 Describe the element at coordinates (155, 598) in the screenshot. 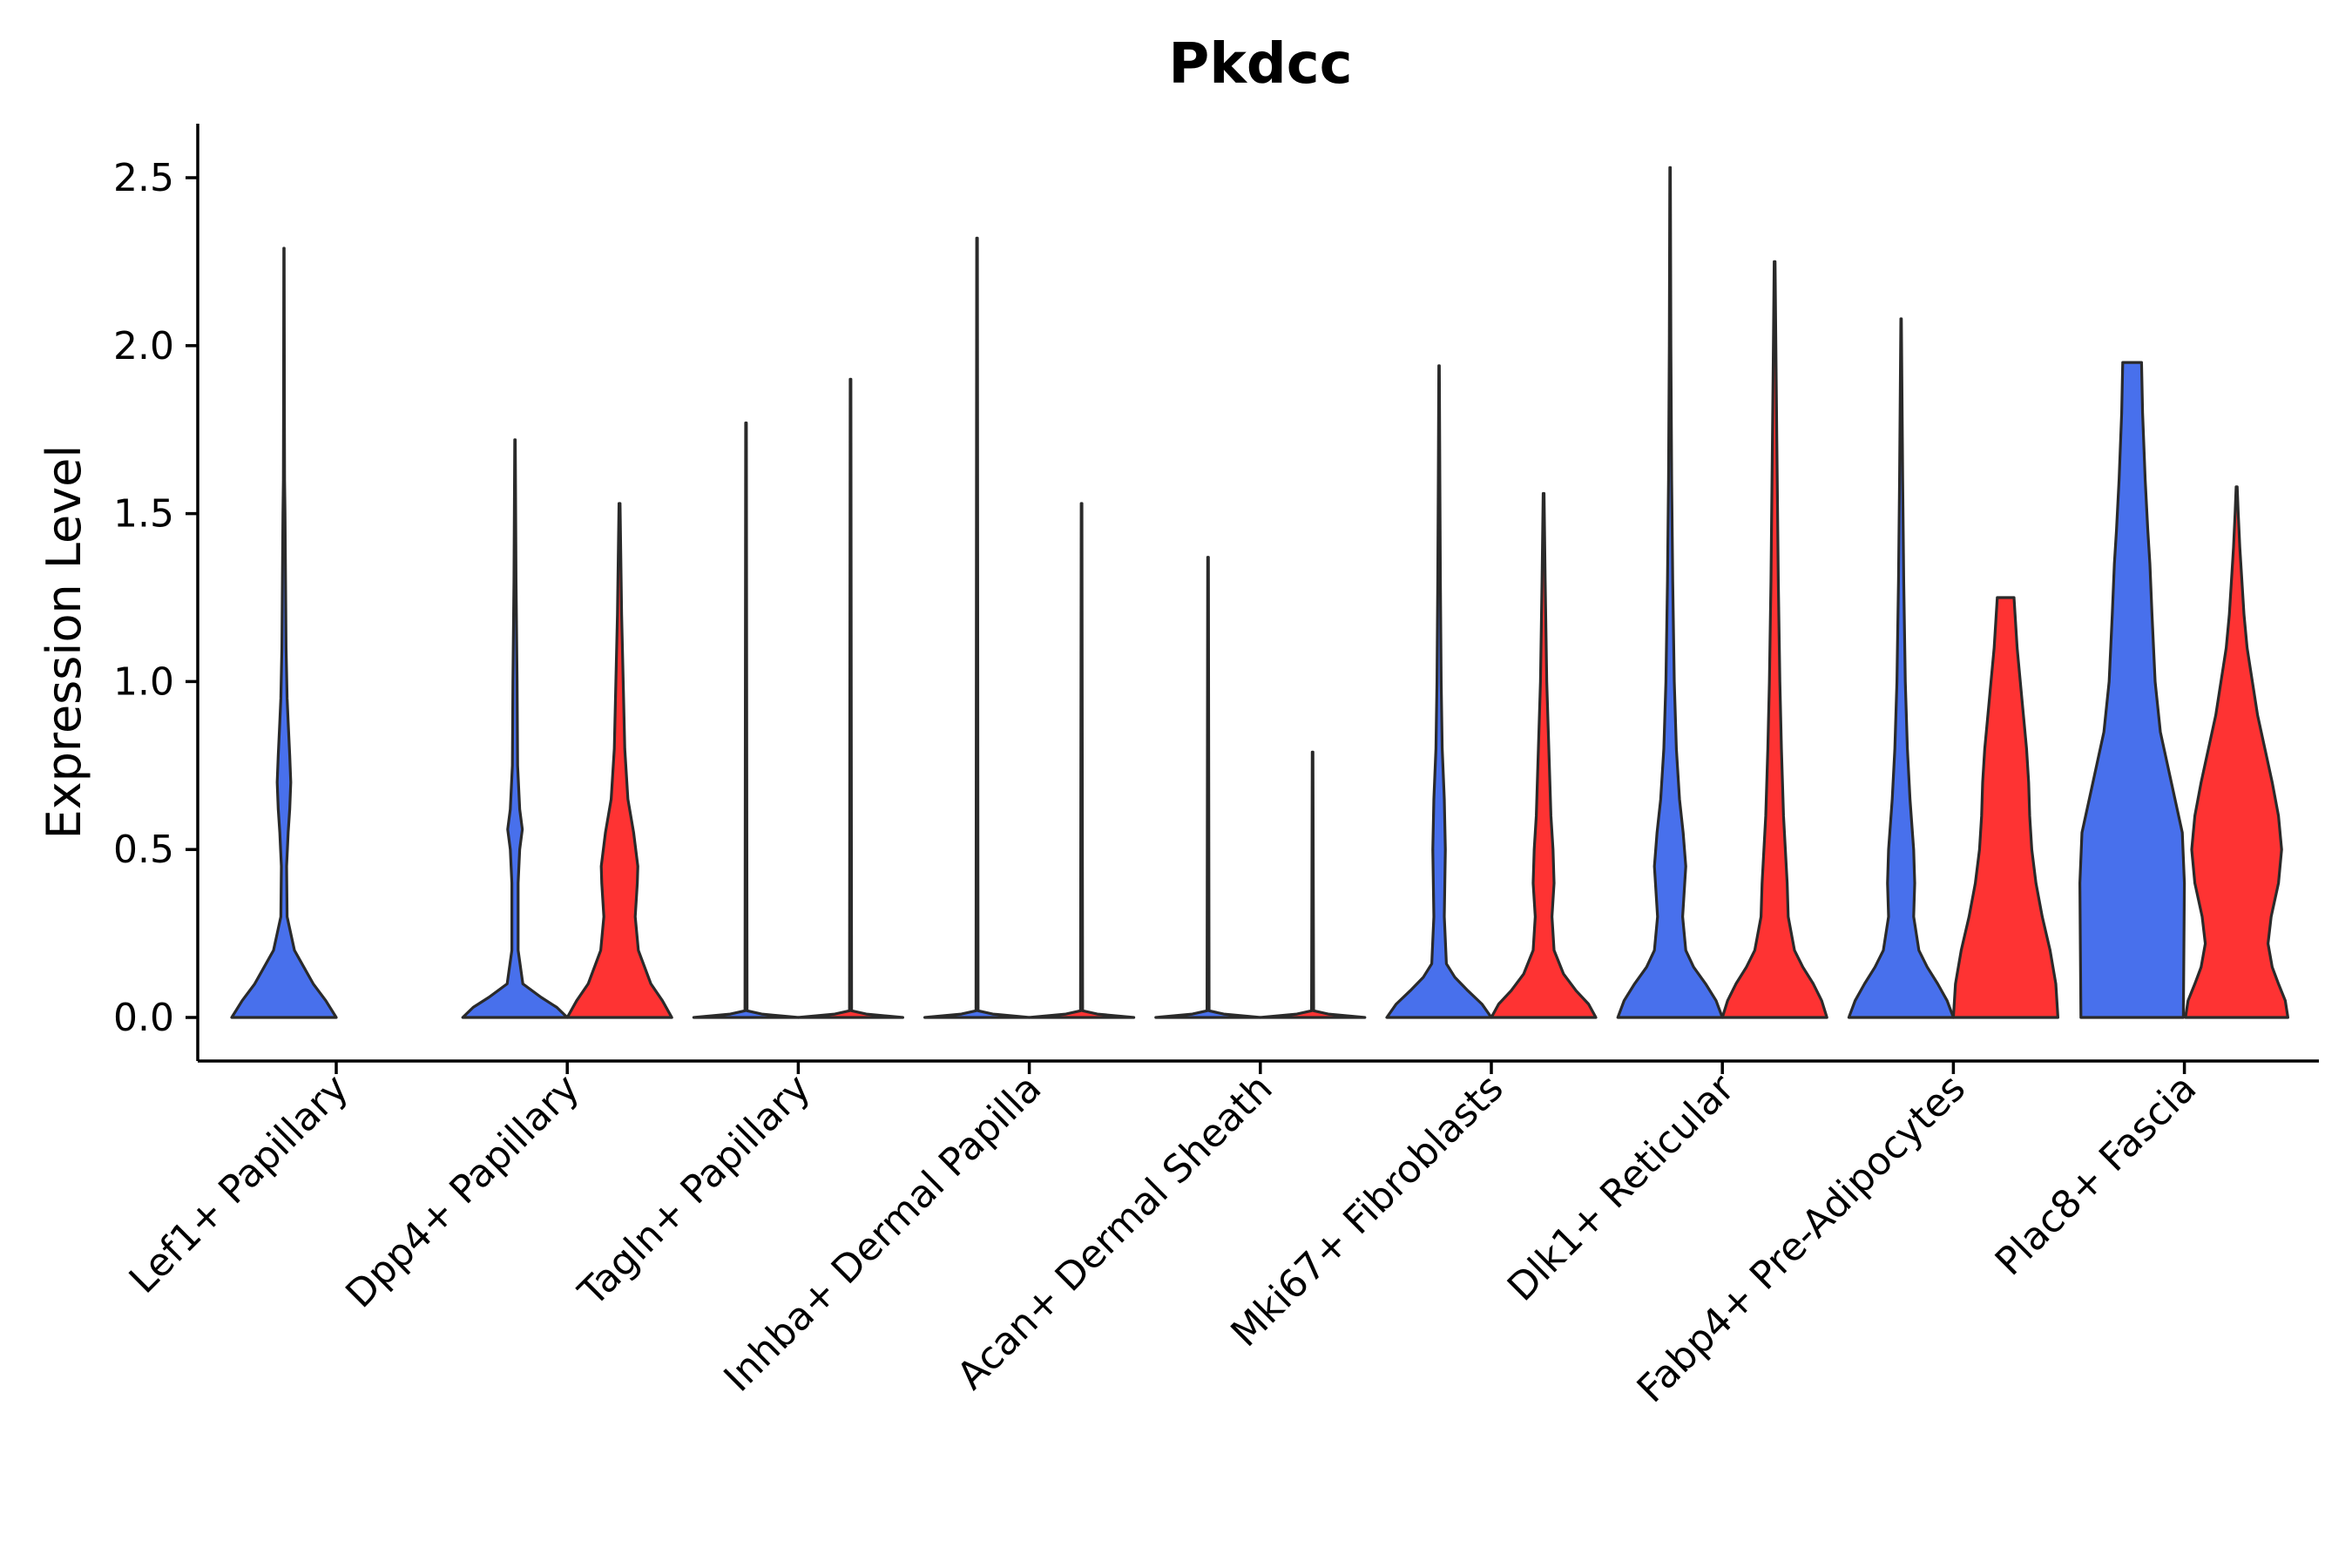

I see `y-ticks-layer: 0.0 0.5 1.0 1.5 2.0 2.5` at that location.